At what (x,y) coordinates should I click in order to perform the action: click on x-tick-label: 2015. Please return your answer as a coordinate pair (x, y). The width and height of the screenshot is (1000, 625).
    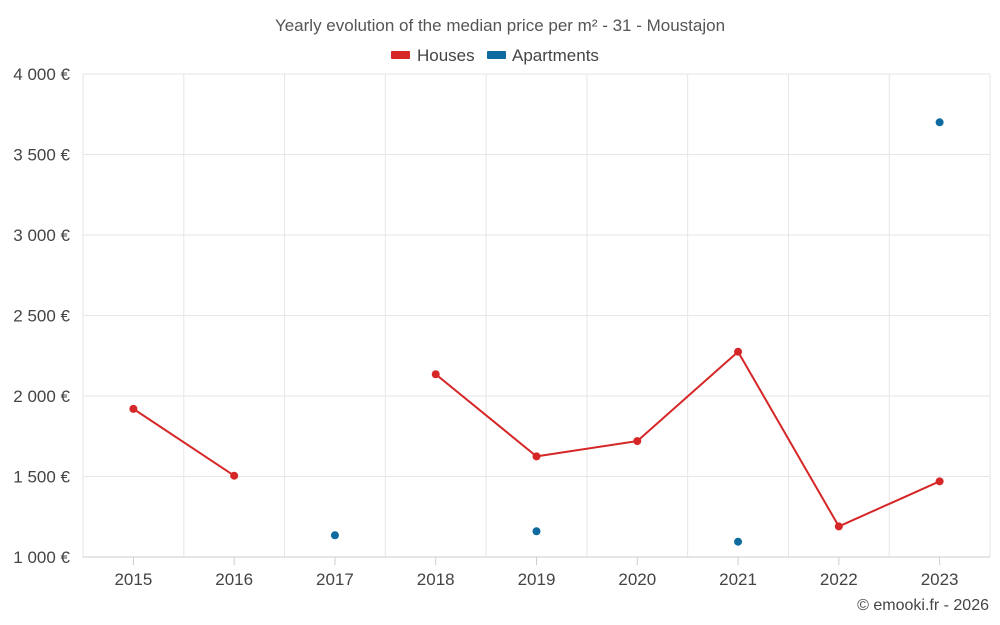
    Looking at the image, I should click on (133, 579).